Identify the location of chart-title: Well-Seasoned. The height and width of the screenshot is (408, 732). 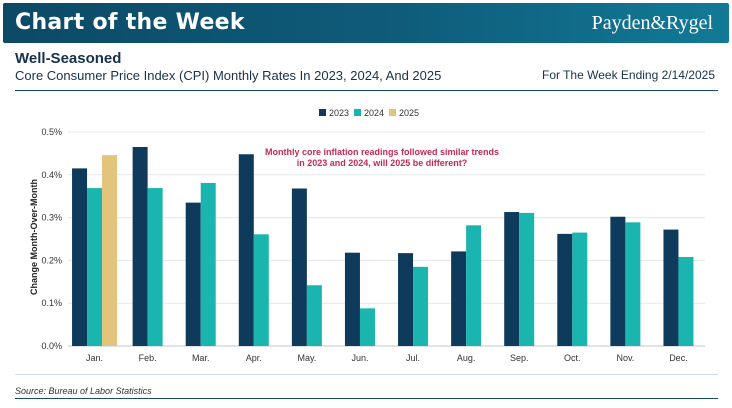
(68, 58).